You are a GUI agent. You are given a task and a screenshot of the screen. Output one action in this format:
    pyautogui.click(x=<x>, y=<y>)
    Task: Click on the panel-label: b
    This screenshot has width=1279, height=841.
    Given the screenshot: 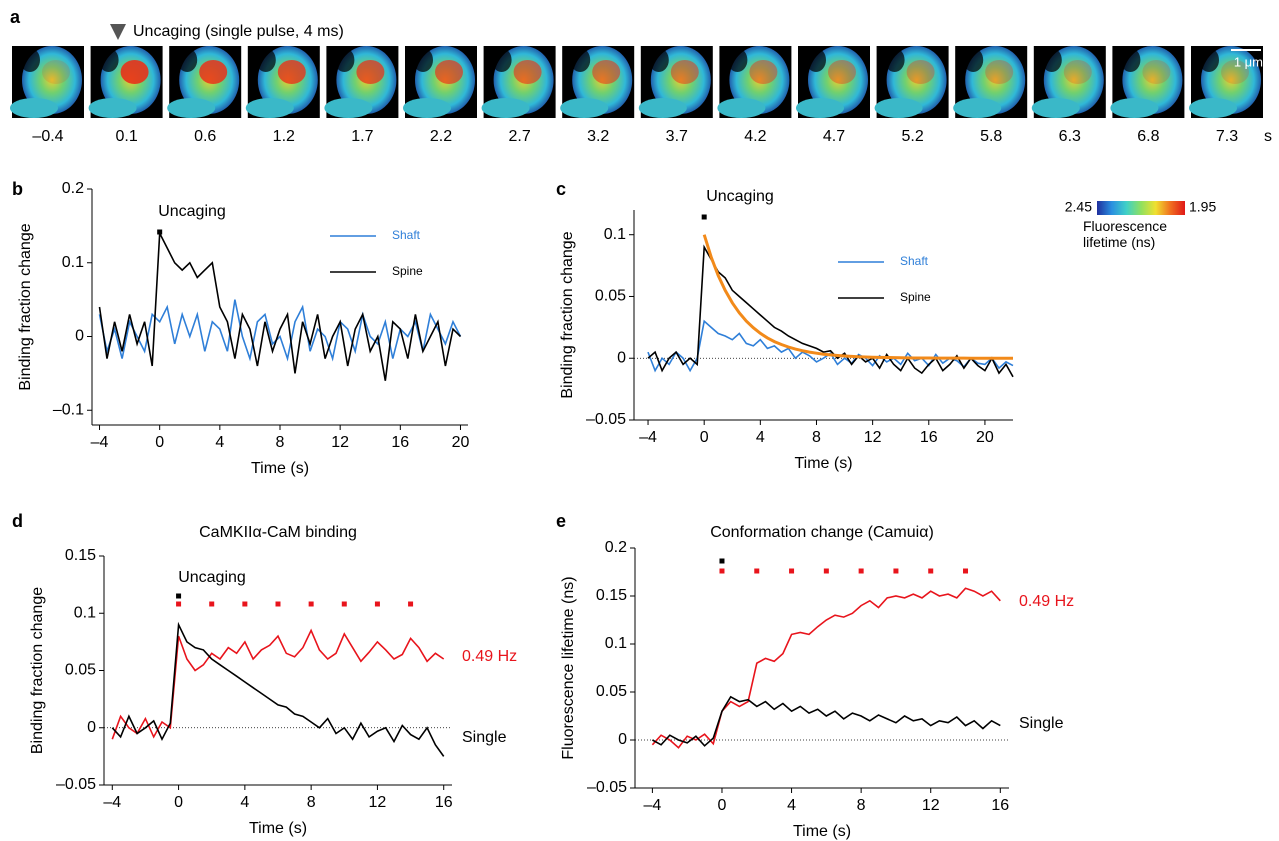 What is the action you would take?
    pyautogui.click(x=17, y=189)
    